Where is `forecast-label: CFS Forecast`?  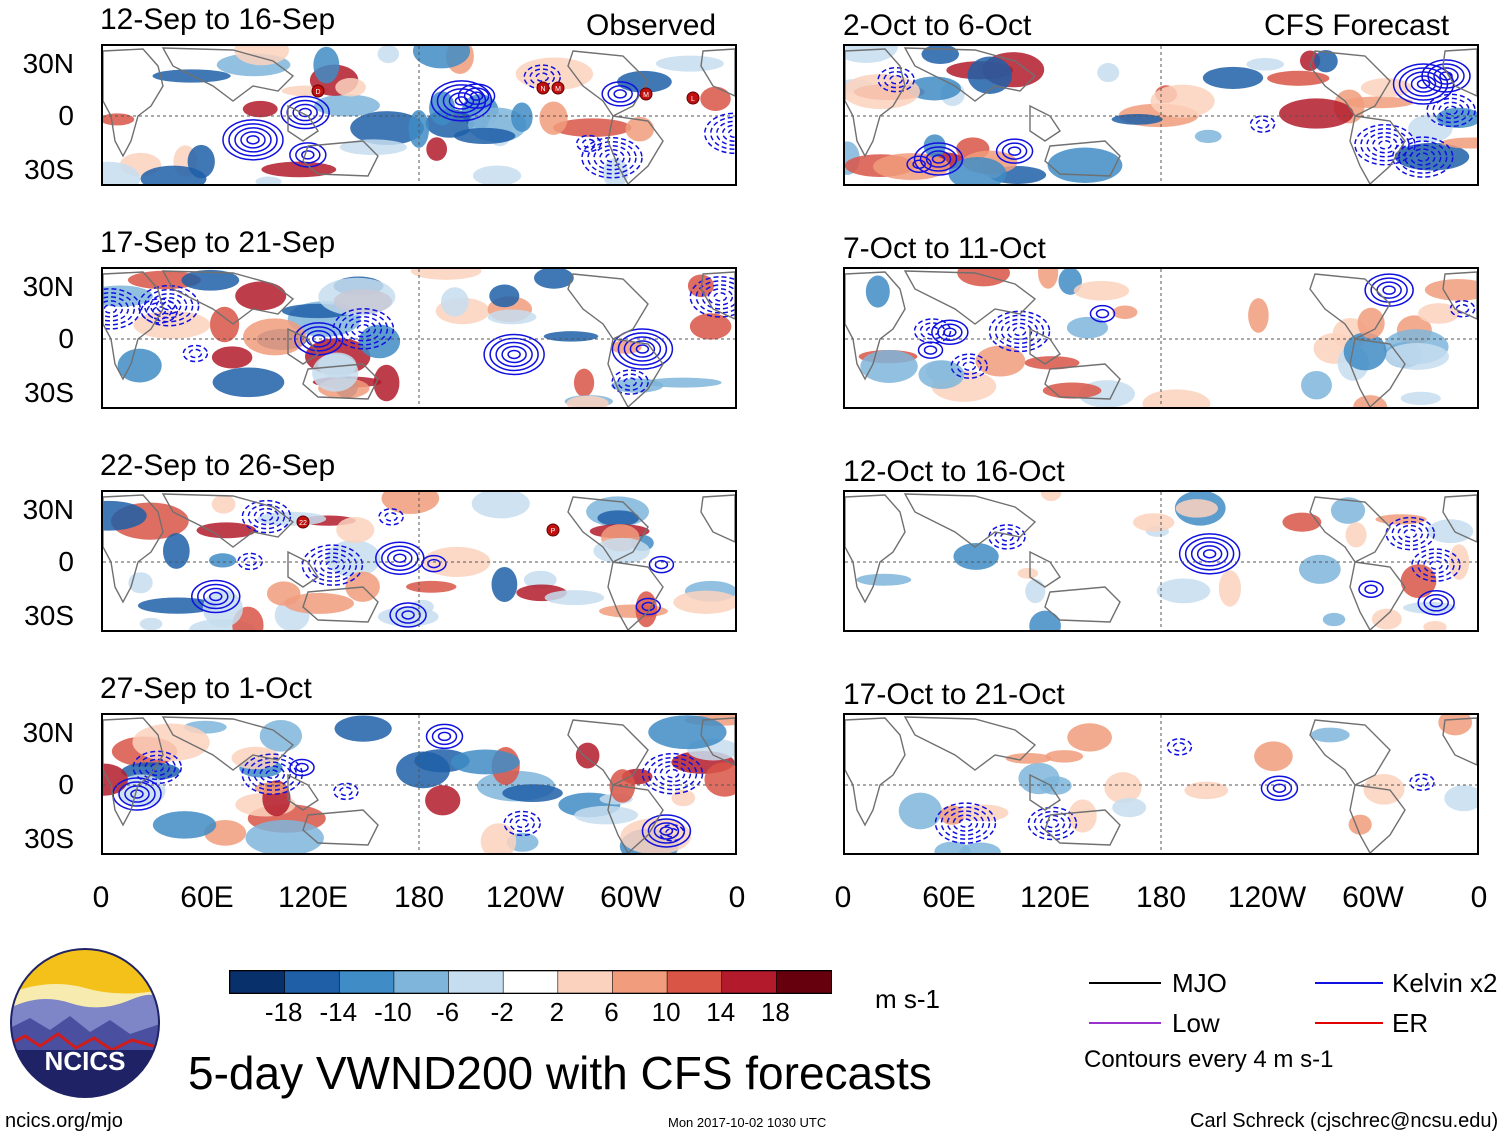
forecast-label: CFS Forecast is located at coordinates (1357, 25).